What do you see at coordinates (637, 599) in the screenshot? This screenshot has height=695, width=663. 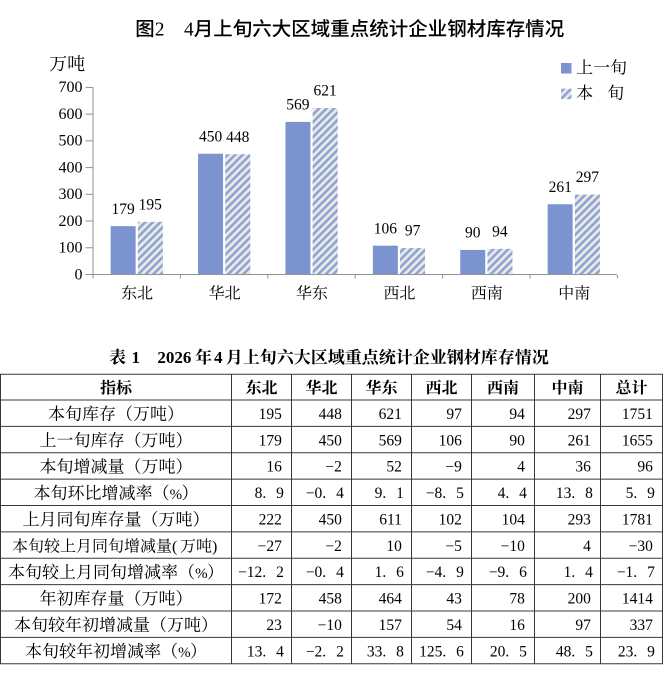 I see `svg-text: 1414` at bounding box center [637, 599].